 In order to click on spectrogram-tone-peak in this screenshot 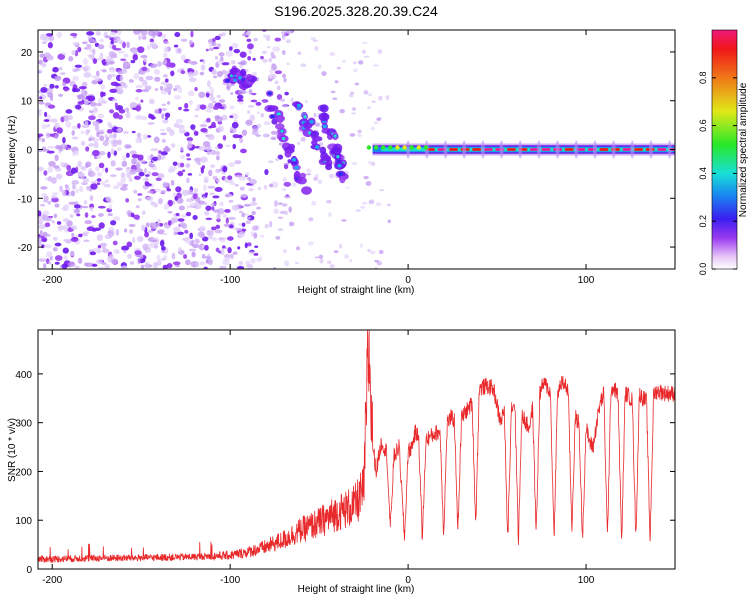, I will do `click(511, 149)`.